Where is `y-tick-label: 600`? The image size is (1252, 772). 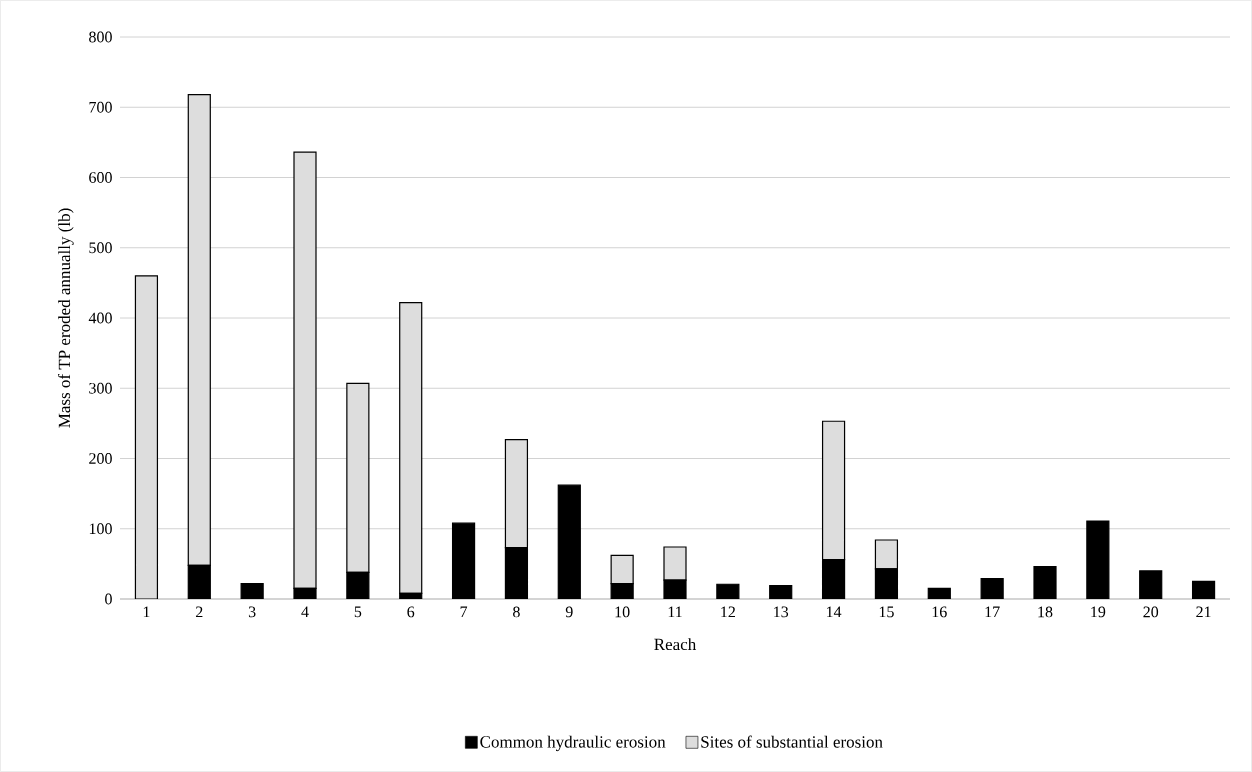
y-tick-label: 600 is located at coordinates (100, 177).